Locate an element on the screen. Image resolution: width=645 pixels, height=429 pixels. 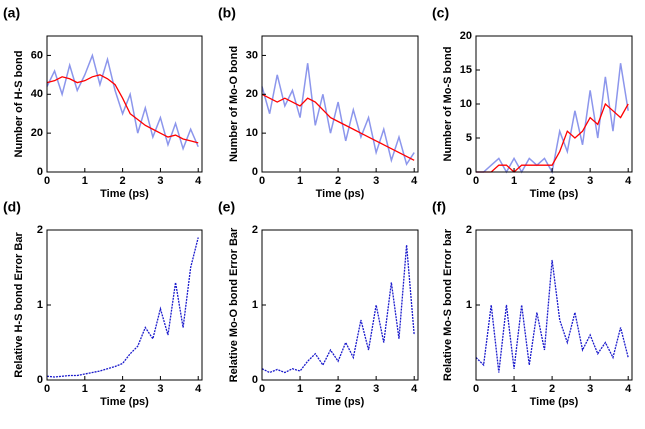
y-tick-label: 5 is located at coordinates (469, 138).